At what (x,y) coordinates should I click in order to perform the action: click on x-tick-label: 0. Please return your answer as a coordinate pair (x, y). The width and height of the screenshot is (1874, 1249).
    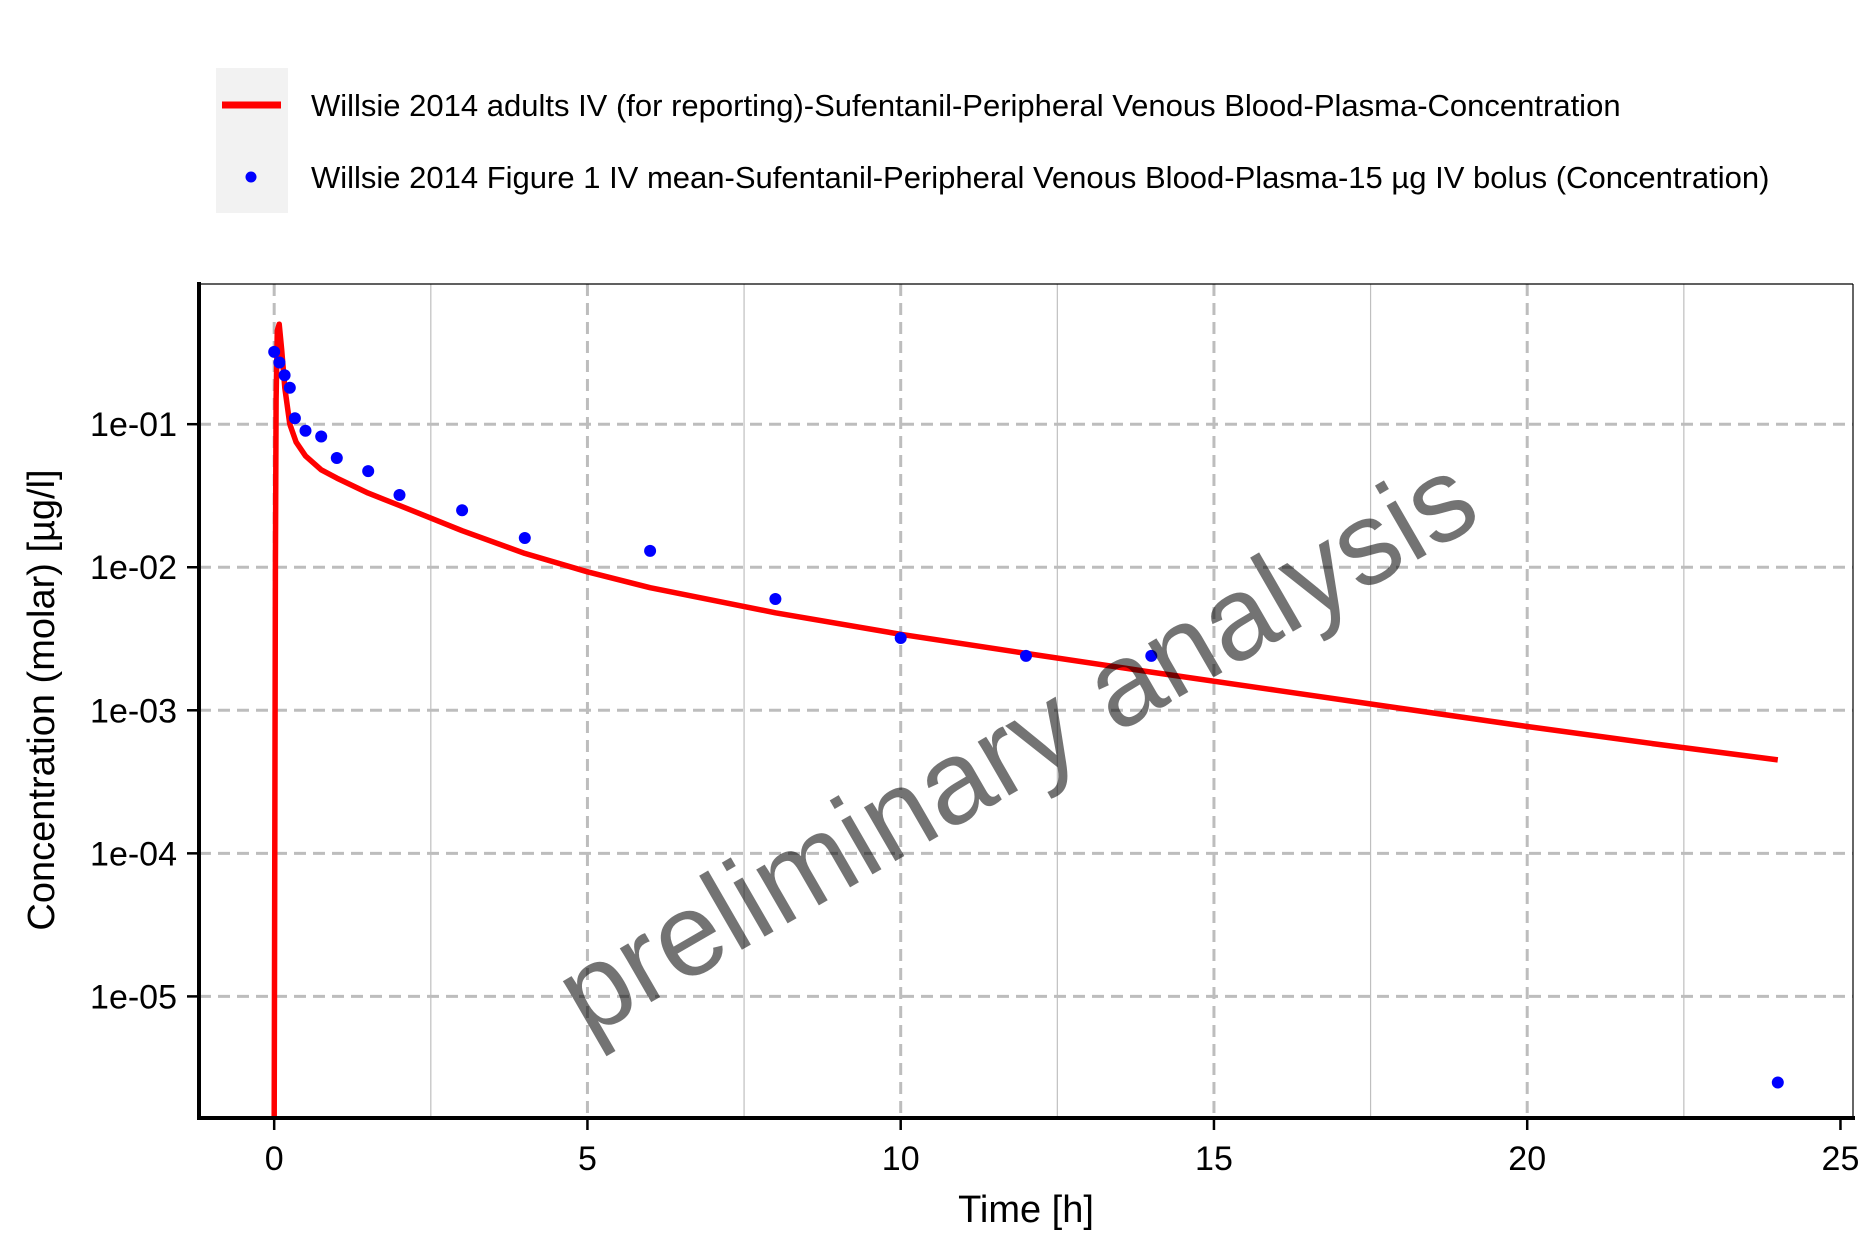
    Looking at the image, I should click on (274, 1159).